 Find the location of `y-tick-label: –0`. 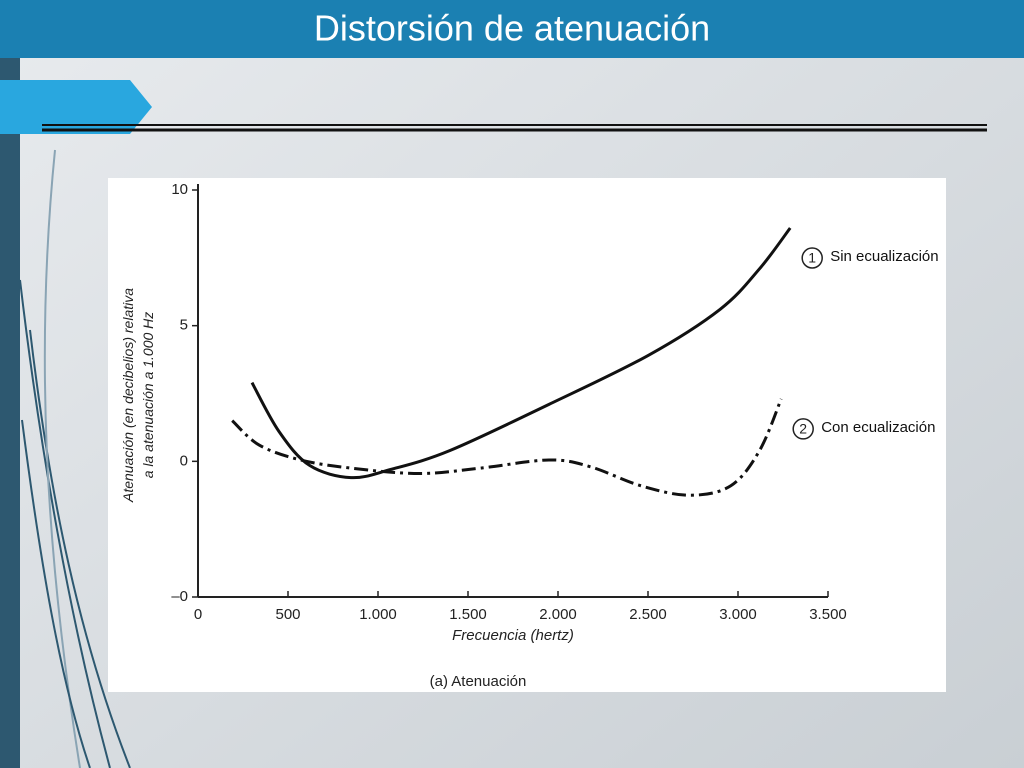

y-tick-label: –0 is located at coordinates (179, 596).